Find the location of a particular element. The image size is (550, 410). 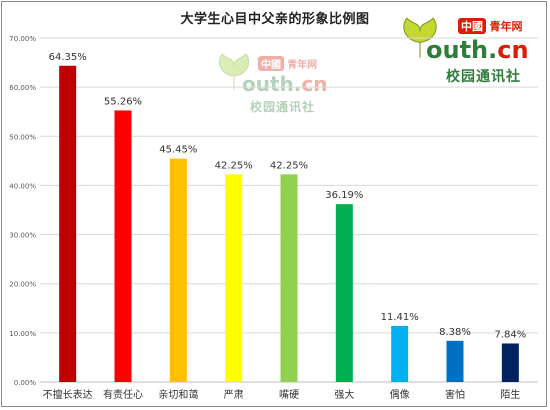

chart-title: 大学生心目中父亲的形象比例图 is located at coordinates (275, 19).